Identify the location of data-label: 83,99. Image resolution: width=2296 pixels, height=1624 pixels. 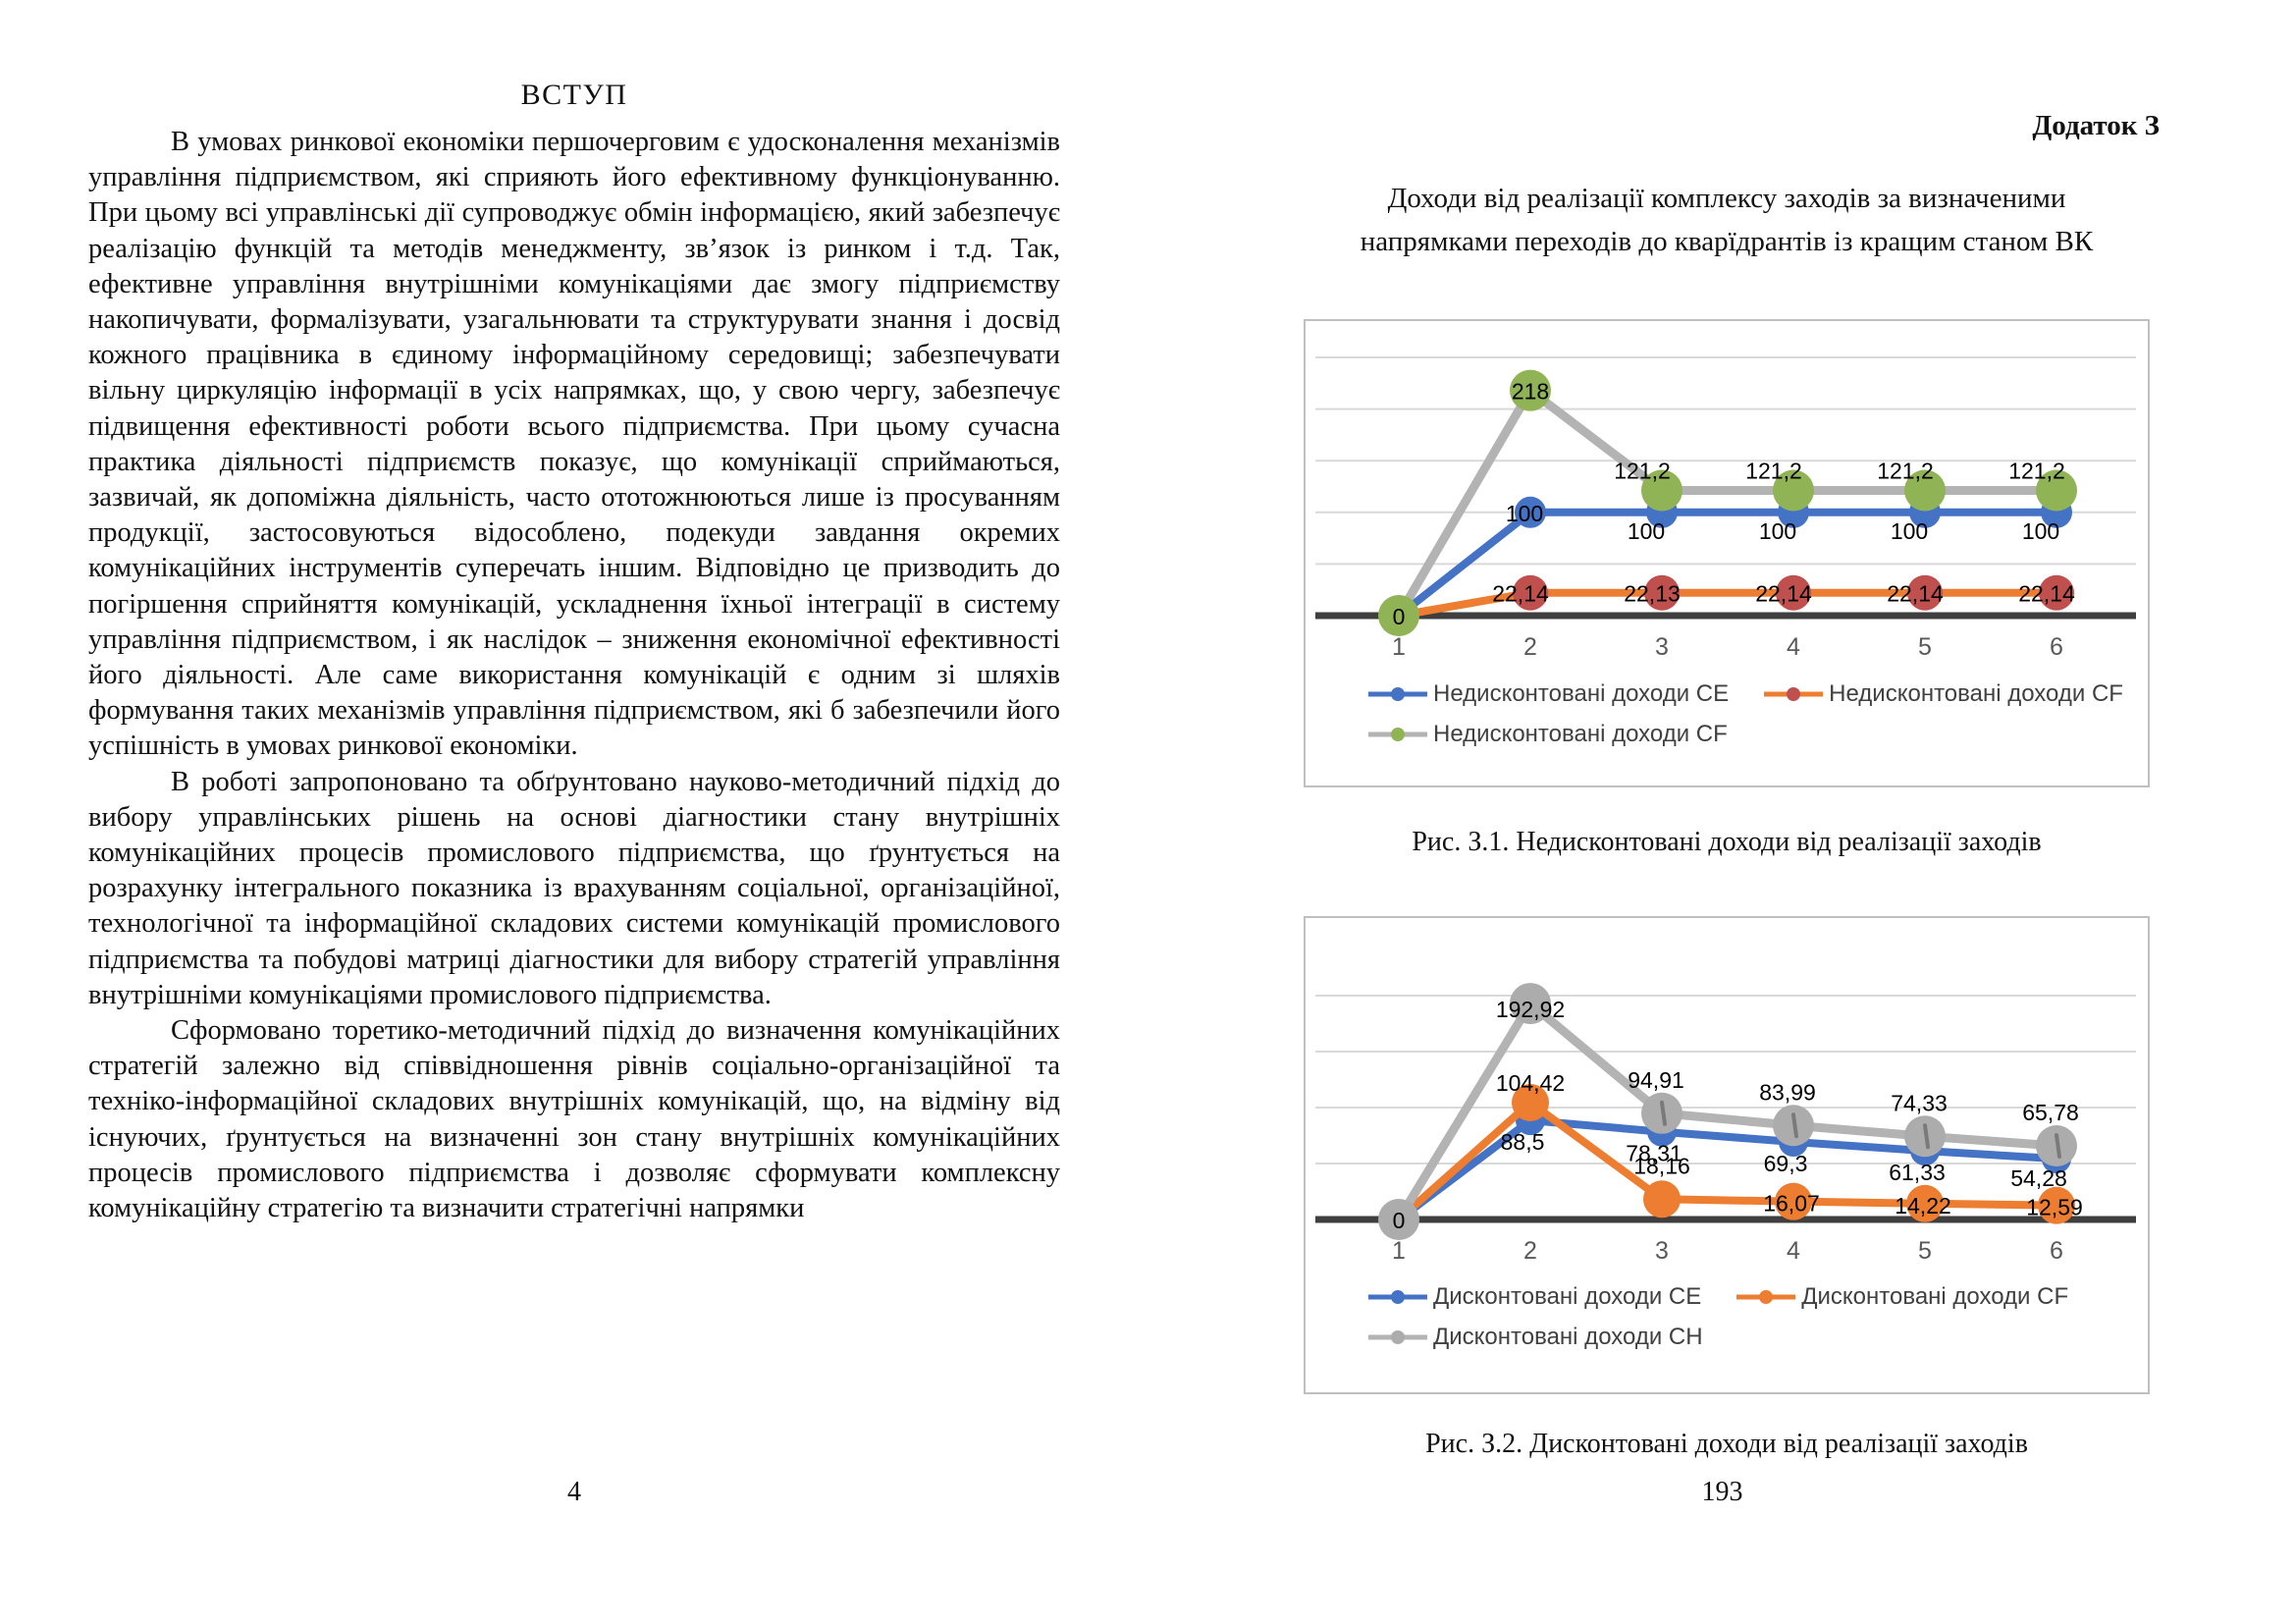
(1787, 1092).